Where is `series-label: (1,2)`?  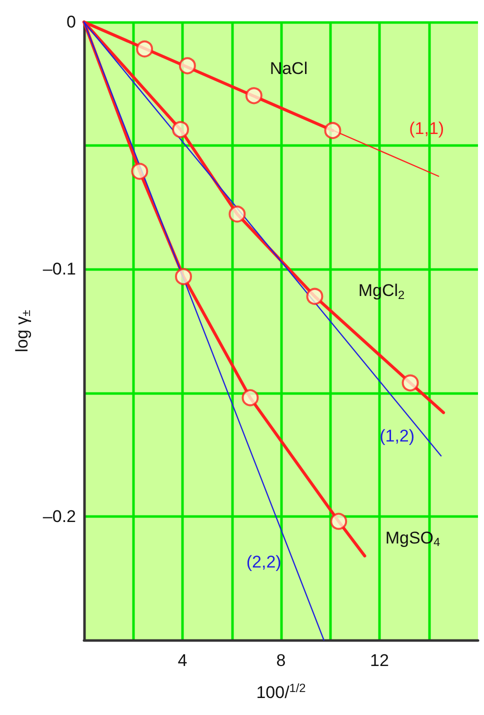
series-label: (1,2) is located at coordinates (397, 436).